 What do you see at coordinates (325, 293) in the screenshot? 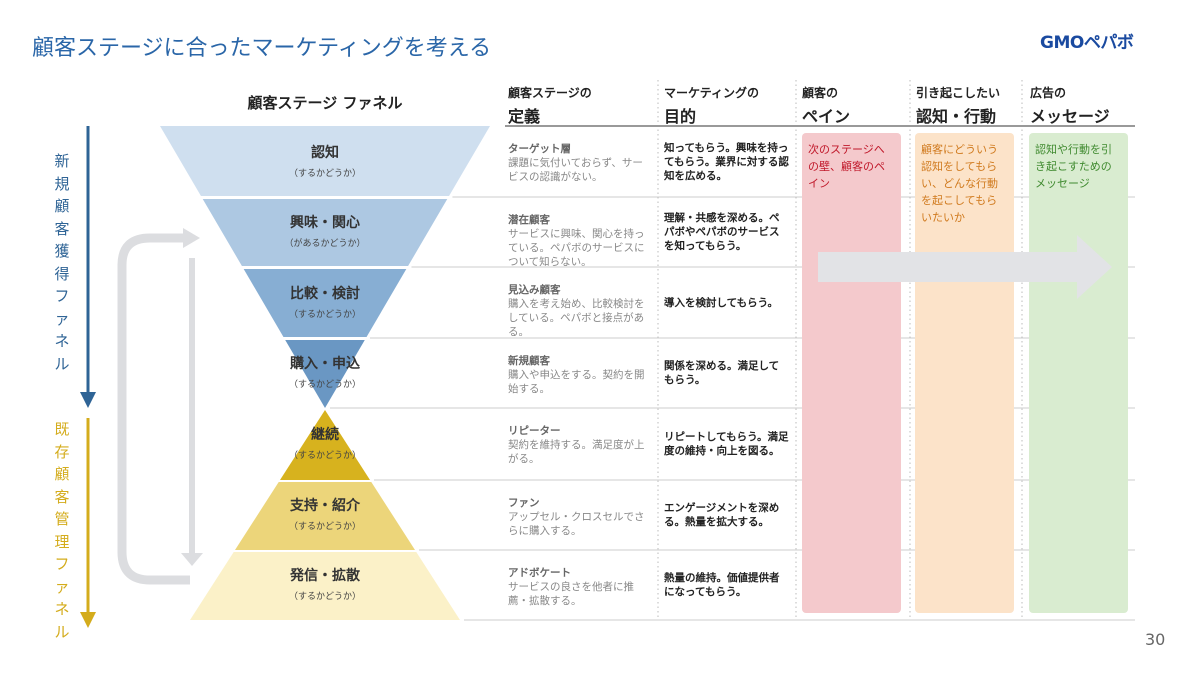
I see `stage-name: 比較・検討` at bounding box center [325, 293].